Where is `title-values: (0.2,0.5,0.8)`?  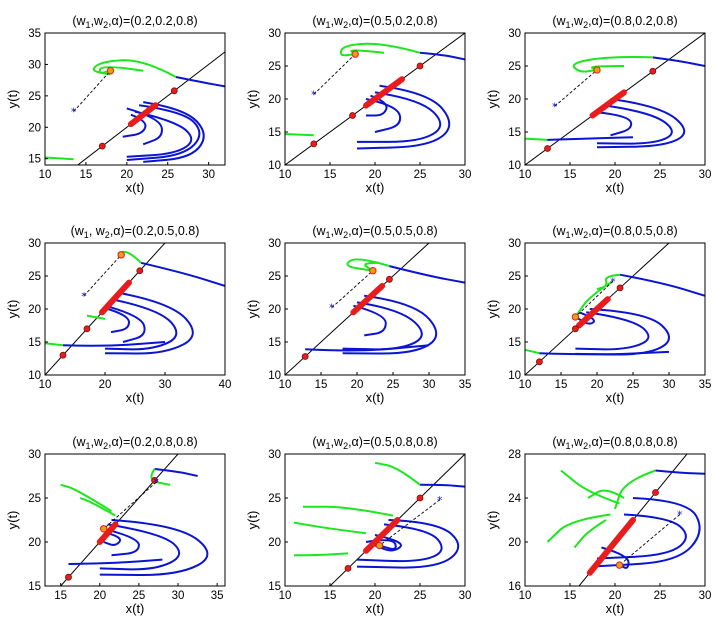
title-values: (0.2,0.5,0.8) is located at coordinates (165, 231).